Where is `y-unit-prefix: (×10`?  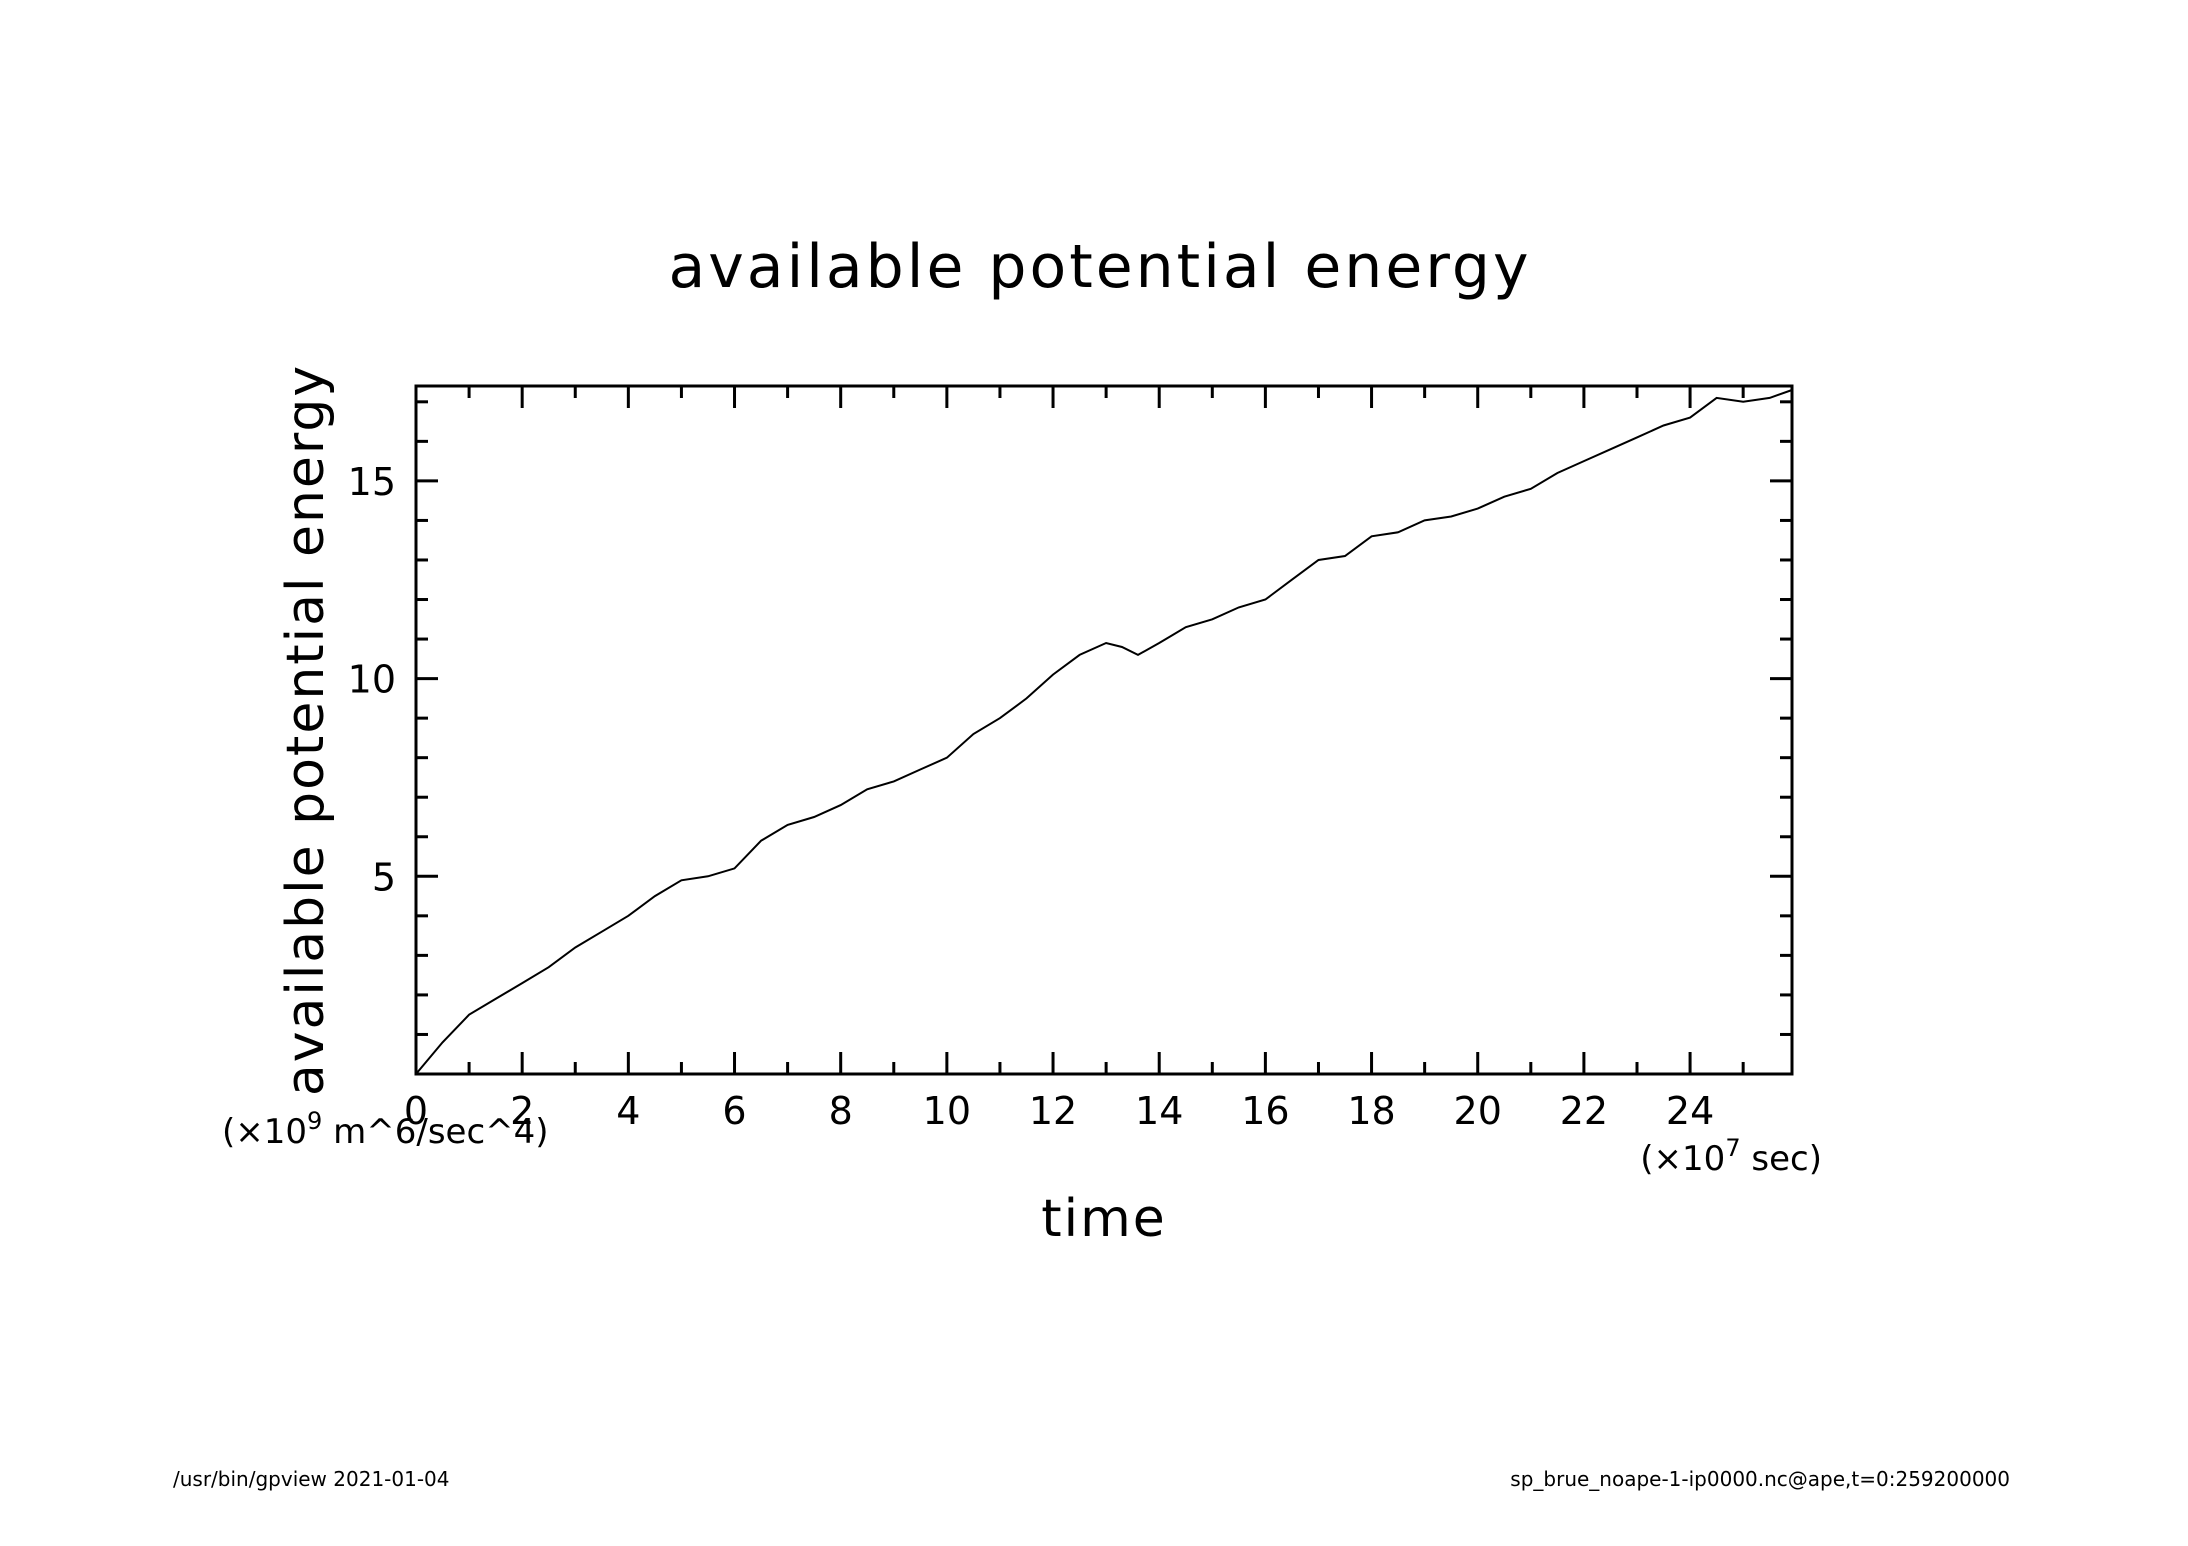
y-unit-prefix: (×10 is located at coordinates (264, 1132).